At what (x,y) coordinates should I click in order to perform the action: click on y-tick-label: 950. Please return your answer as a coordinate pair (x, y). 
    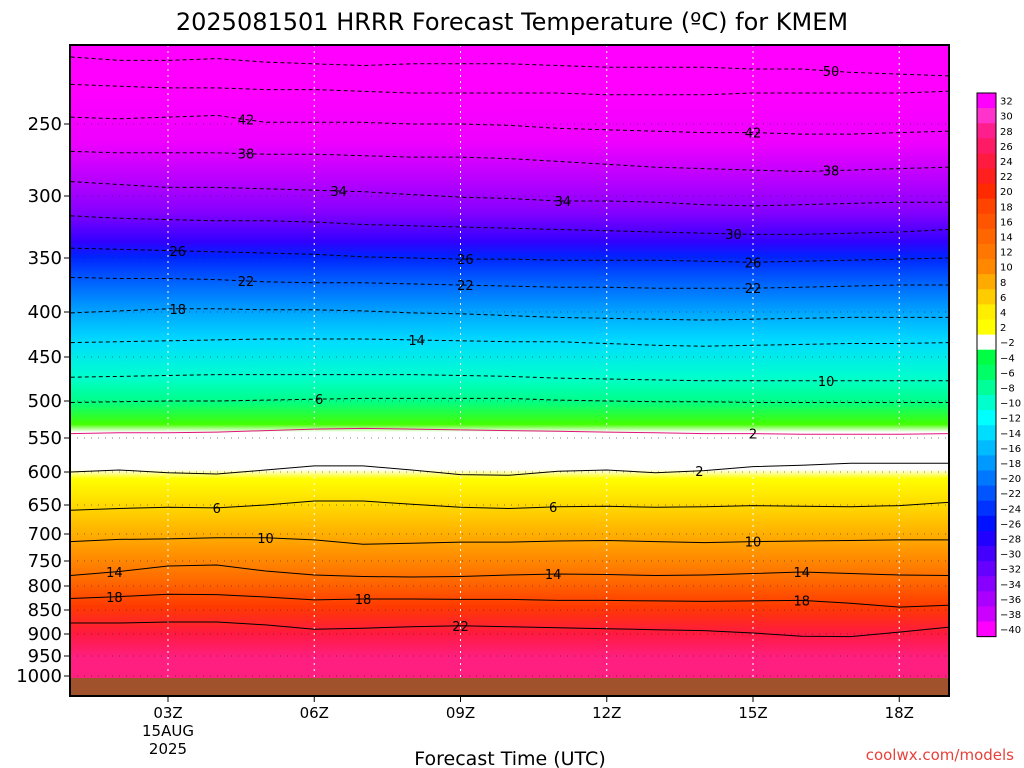
    Looking at the image, I should click on (45, 656).